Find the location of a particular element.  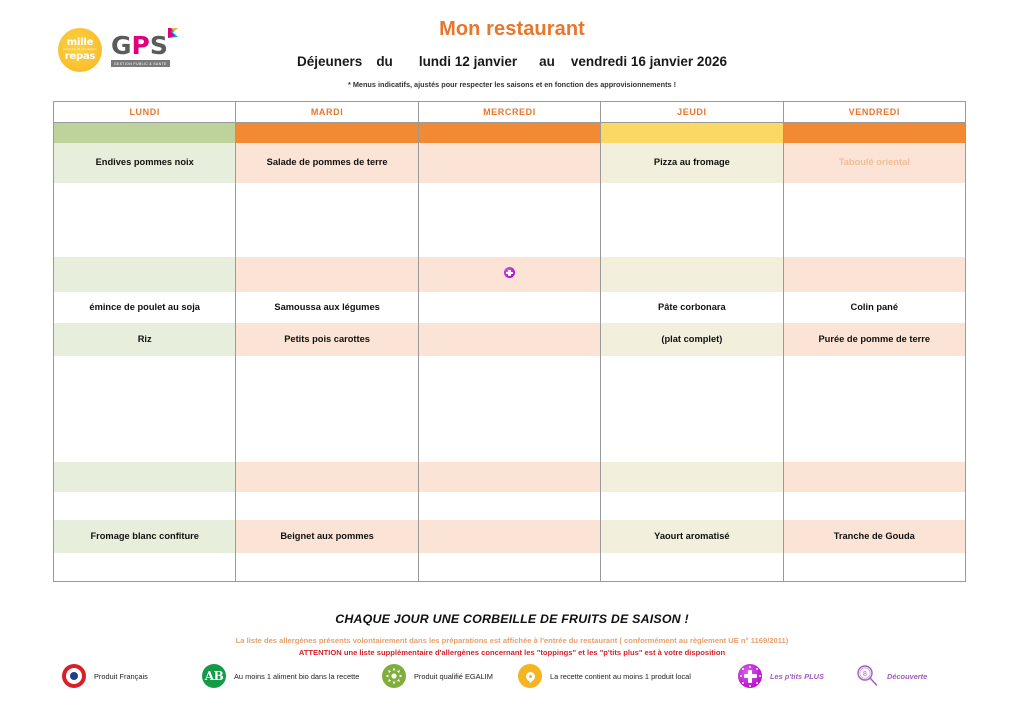

cell-spacer1-lundi is located at coordinates (144, 274).